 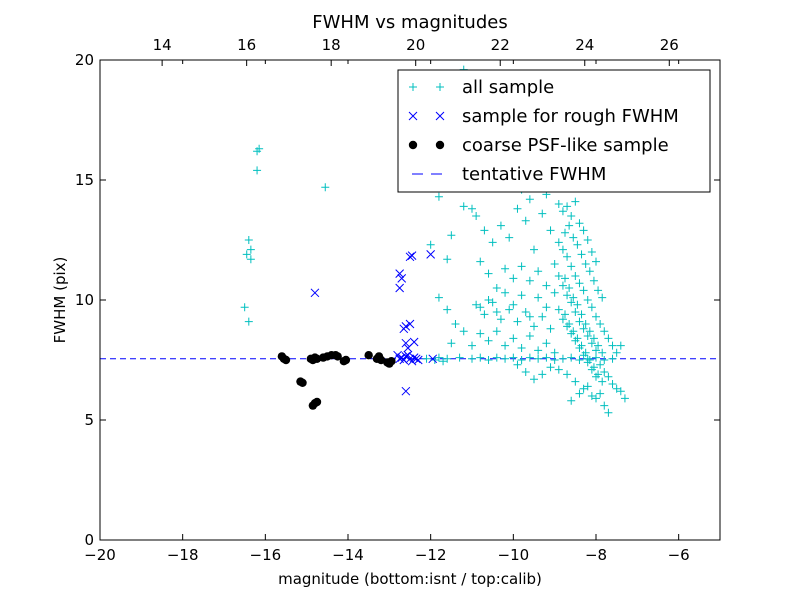 I want to click on y-axis-label: FWHM (pix), so click(x=60, y=300).